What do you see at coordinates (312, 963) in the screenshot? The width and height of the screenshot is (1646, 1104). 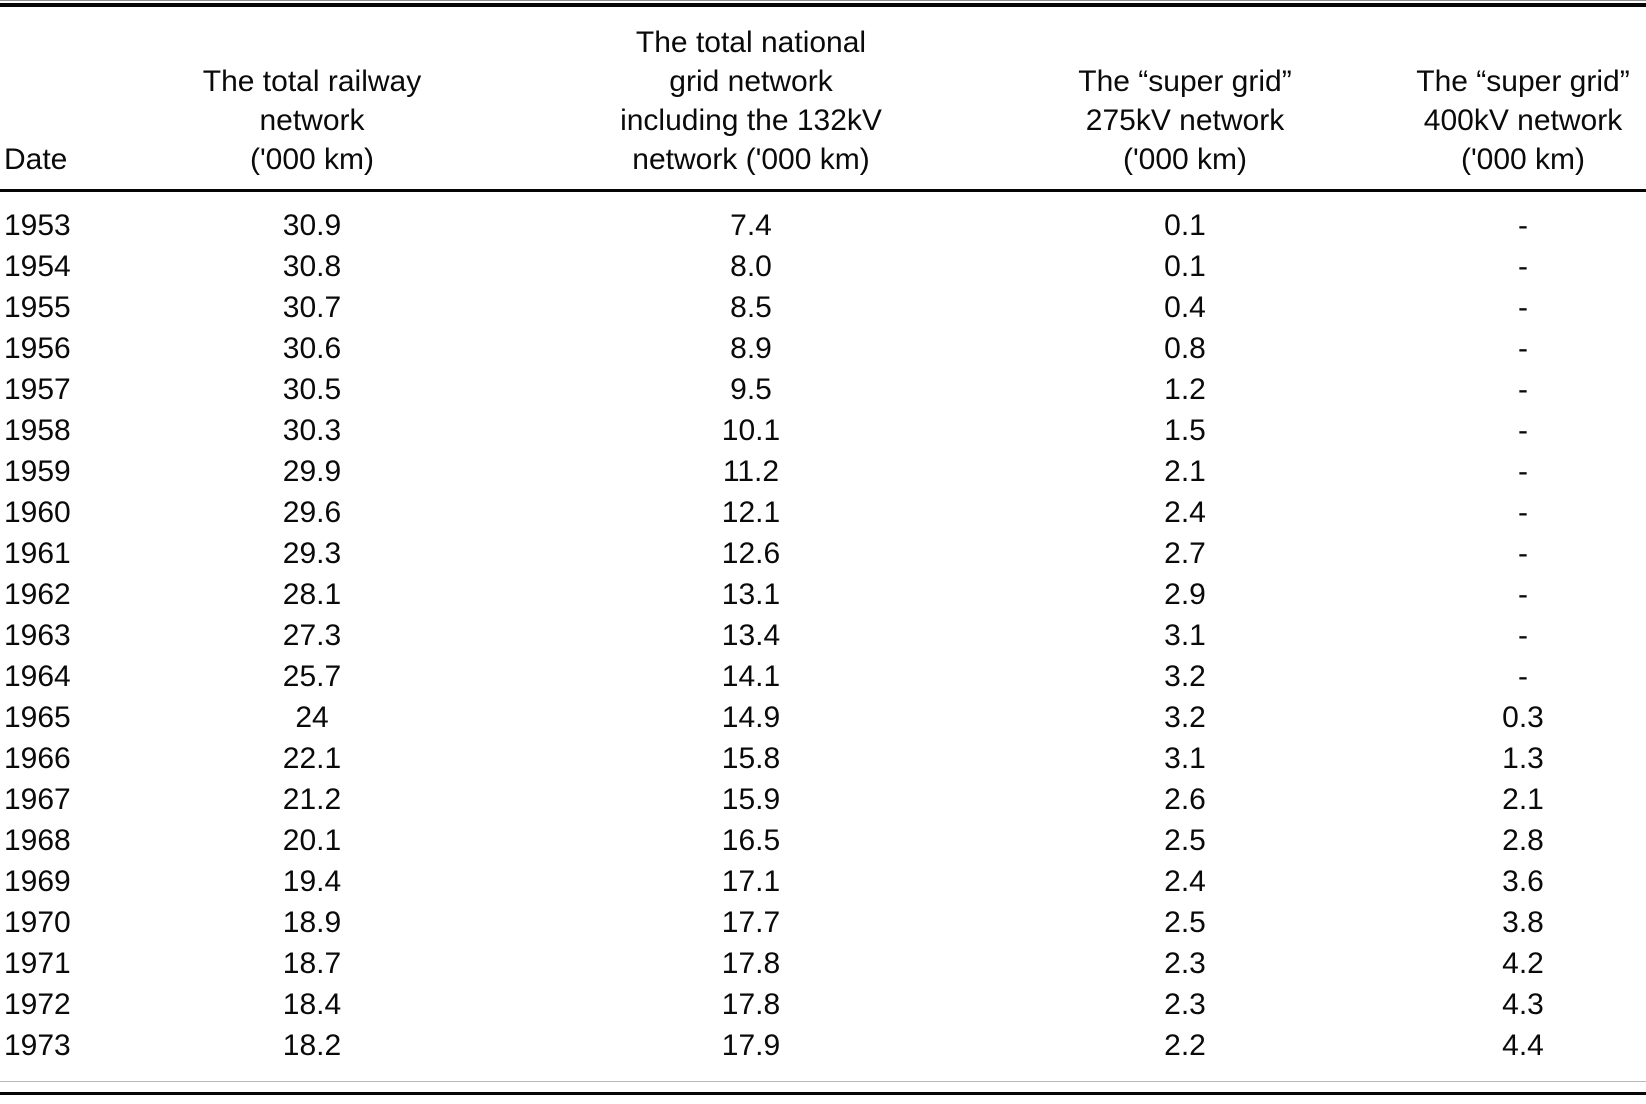 I see `cell-value: 18.7` at bounding box center [312, 963].